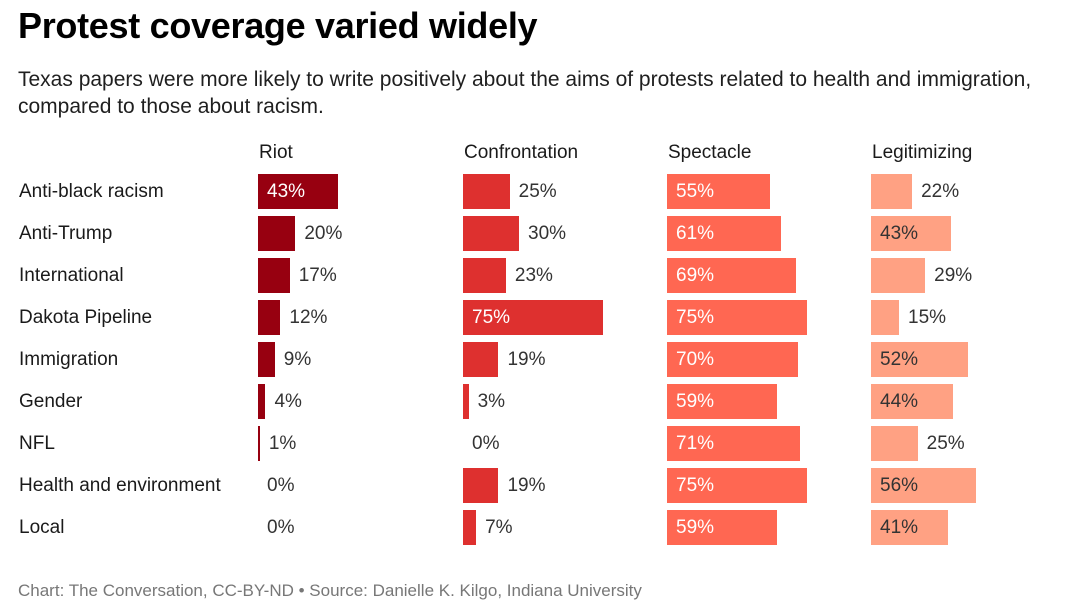  What do you see at coordinates (297, 359) in the screenshot?
I see `data-label-riot-immigration: 9%` at bounding box center [297, 359].